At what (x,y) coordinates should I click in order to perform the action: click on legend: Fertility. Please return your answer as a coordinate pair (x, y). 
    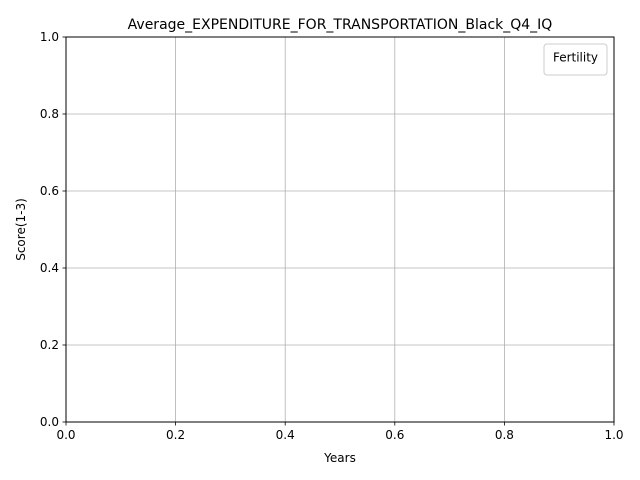
    Looking at the image, I should click on (575, 59).